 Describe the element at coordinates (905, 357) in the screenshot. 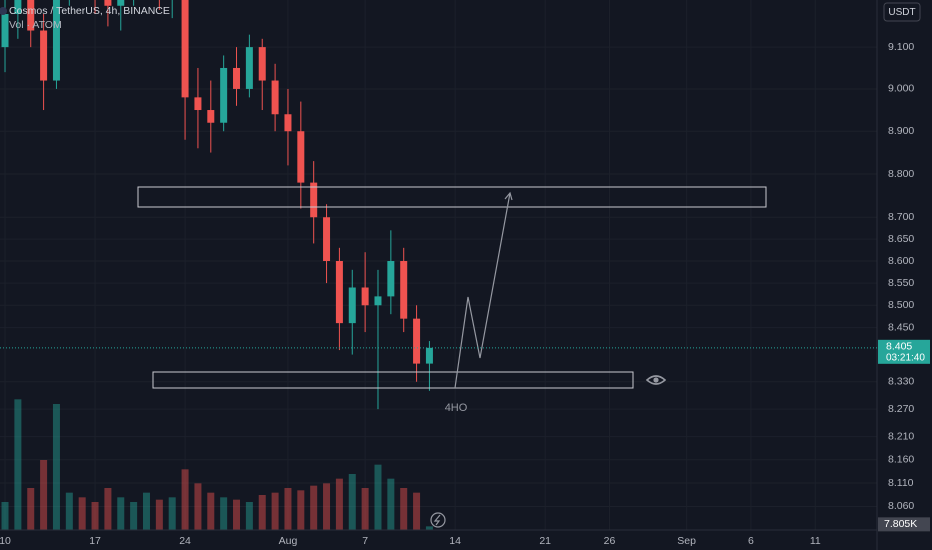

I see `countdown-label: 03:21:40` at that location.